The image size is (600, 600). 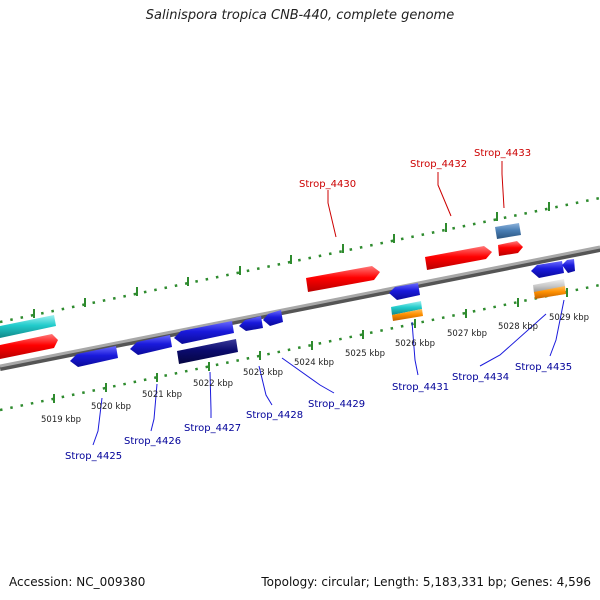 What do you see at coordinates (213, 384) in the screenshot?
I see `tick-label: 5022 kbp` at bounding box center [213, 384].